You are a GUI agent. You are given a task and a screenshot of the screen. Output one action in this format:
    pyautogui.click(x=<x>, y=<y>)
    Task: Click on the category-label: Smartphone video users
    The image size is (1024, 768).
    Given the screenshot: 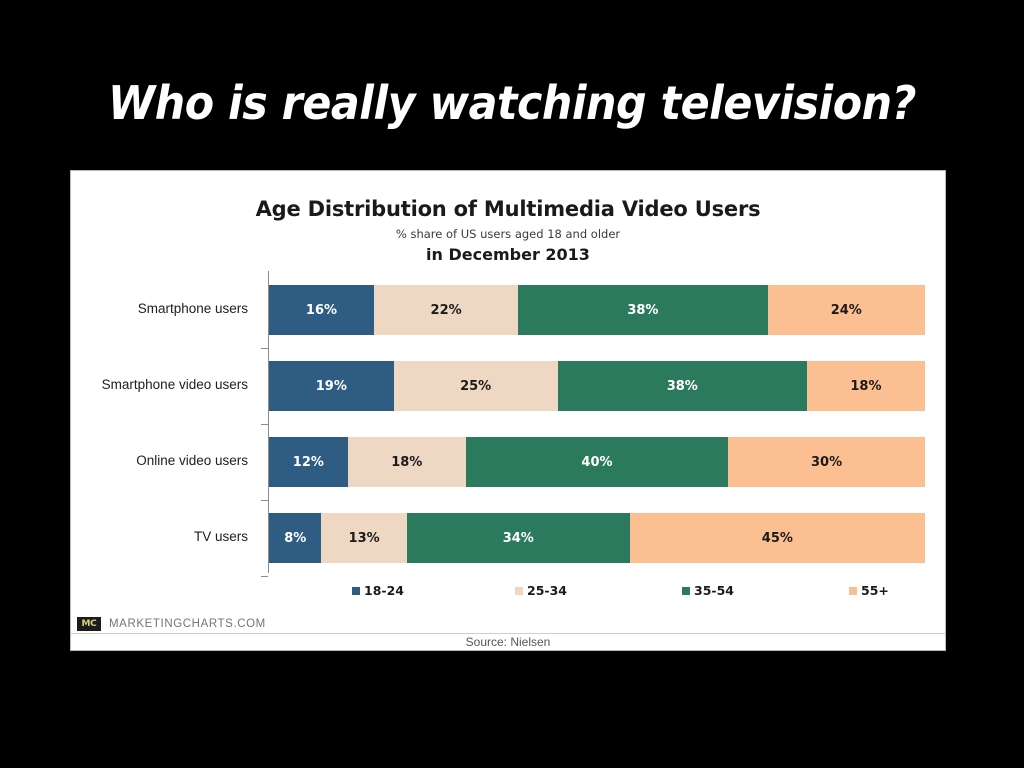 What is the action you would take?
    pyautogui.click(x=174, y=384)
    